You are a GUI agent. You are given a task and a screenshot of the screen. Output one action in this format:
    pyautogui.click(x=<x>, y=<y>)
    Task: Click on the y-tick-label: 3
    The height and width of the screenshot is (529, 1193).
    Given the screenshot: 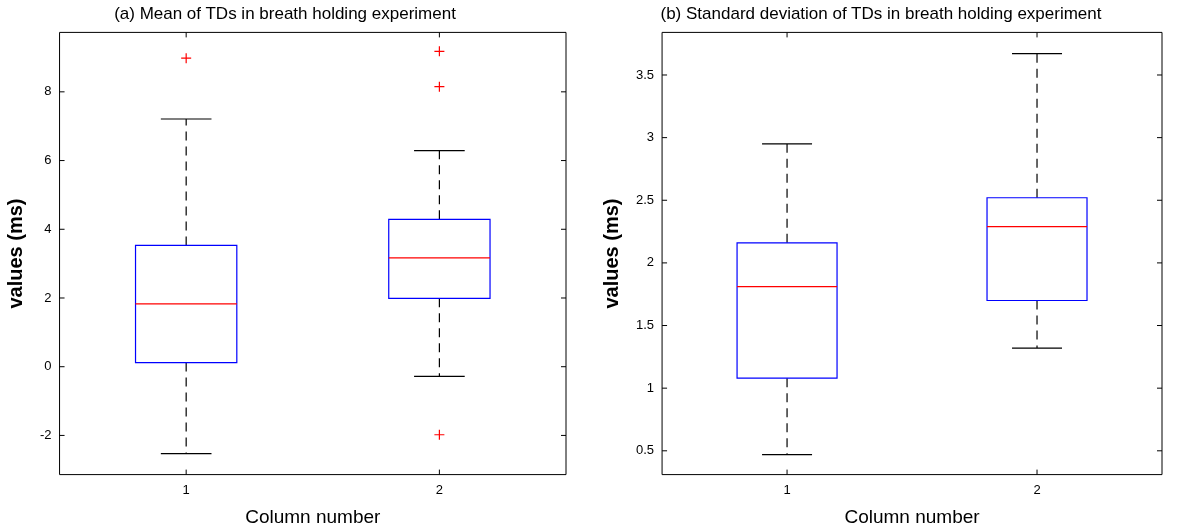 What is the action you would take?
    pyautogui.click(x=650, y=137)
    